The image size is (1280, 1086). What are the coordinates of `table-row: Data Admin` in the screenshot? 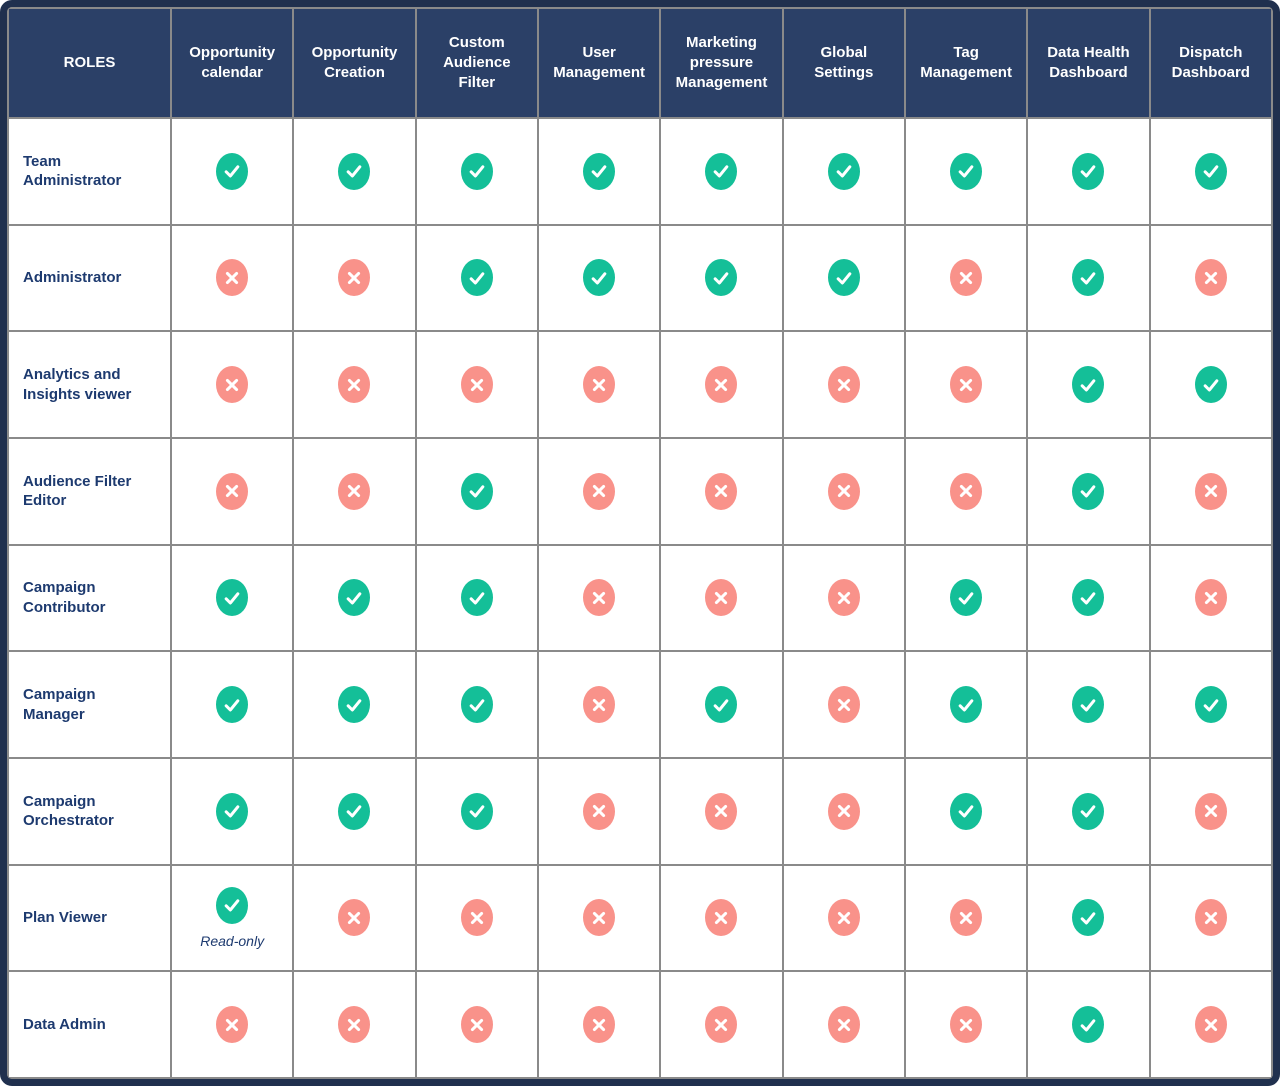 It's located at (640, 1024).